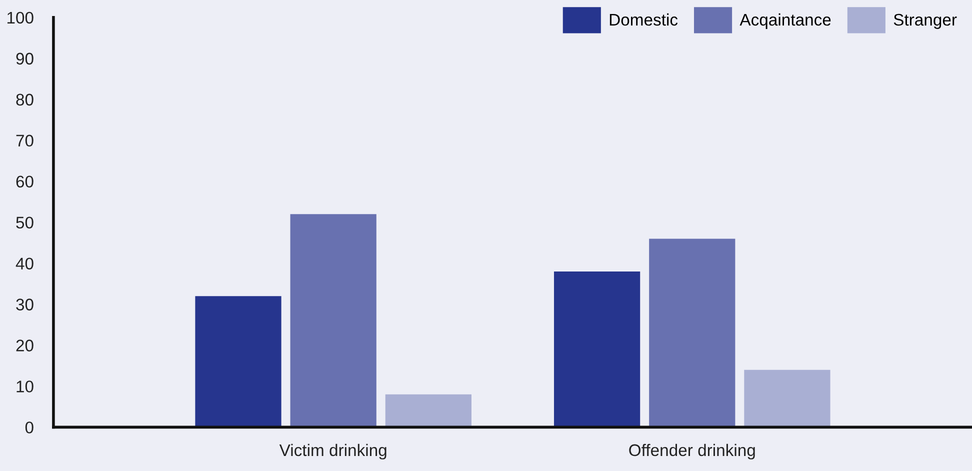 Image resolution: width=972 pixels, height=471 pixels. I want to click on y-tick-label: 100, so click(20, 18).